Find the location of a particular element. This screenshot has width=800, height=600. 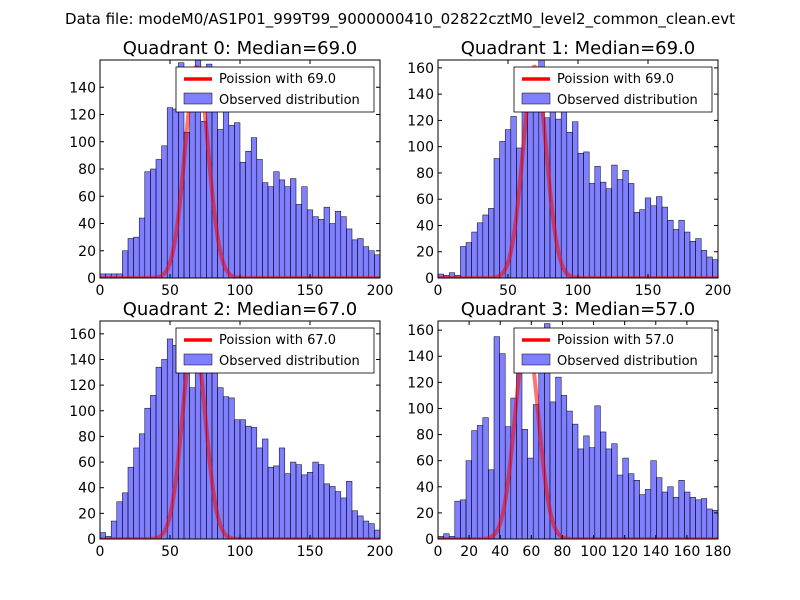

x-tick-label: 80 is located at coordinates (563, 552).